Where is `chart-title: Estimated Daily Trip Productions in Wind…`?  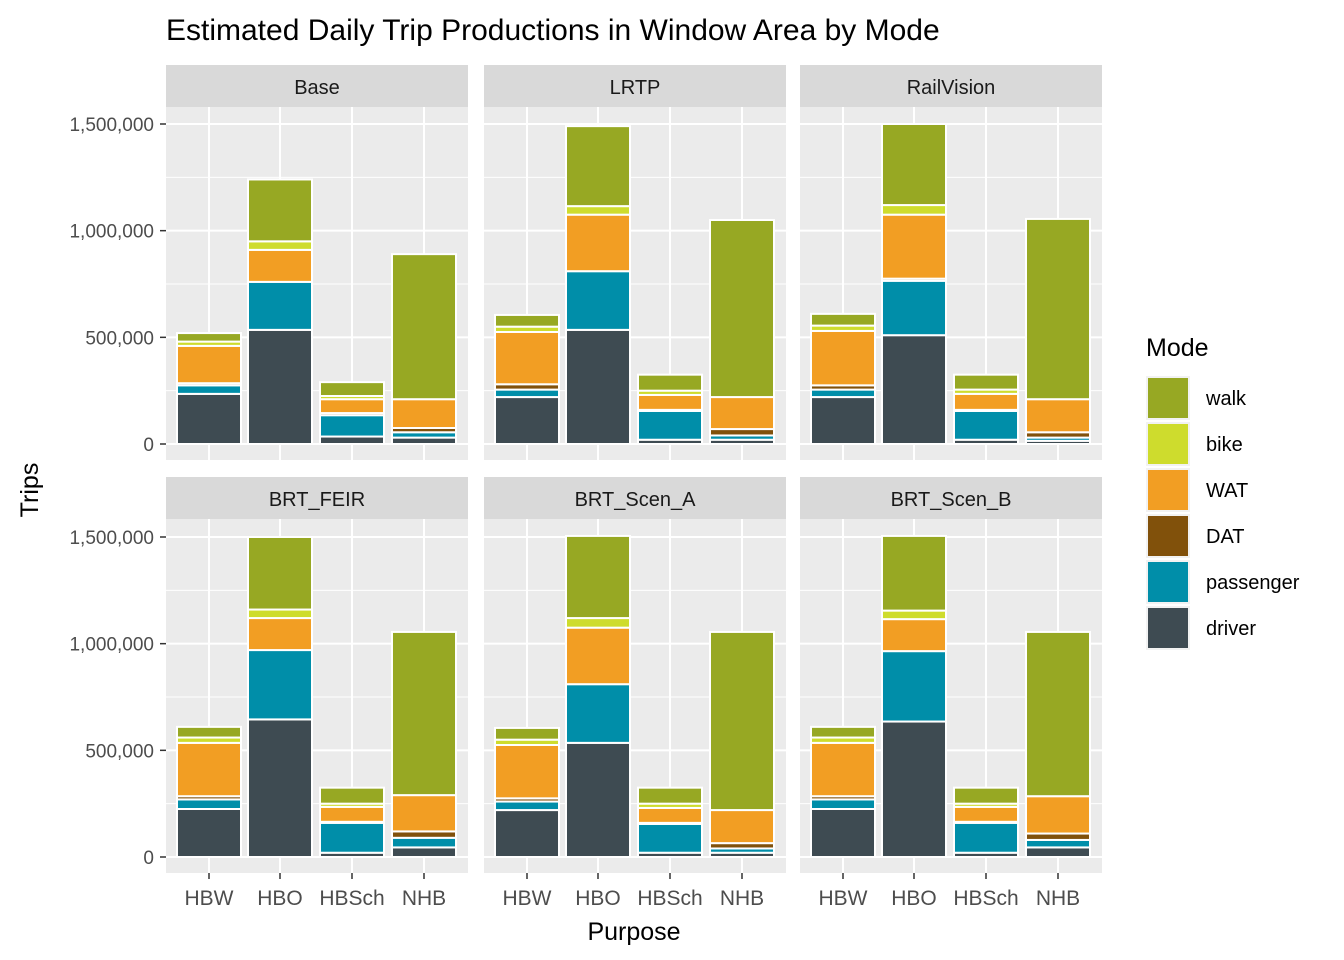
chart-title: Estimated Daily Trip Productions in Wind… is located at coordinates (553, 30).